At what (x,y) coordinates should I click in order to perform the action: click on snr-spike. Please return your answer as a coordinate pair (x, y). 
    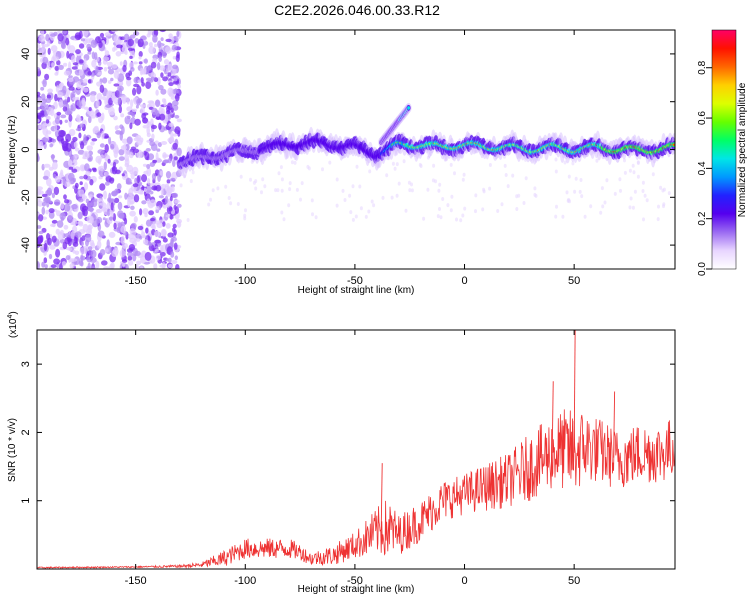
    Looking at the image, I should click on (552, 417).